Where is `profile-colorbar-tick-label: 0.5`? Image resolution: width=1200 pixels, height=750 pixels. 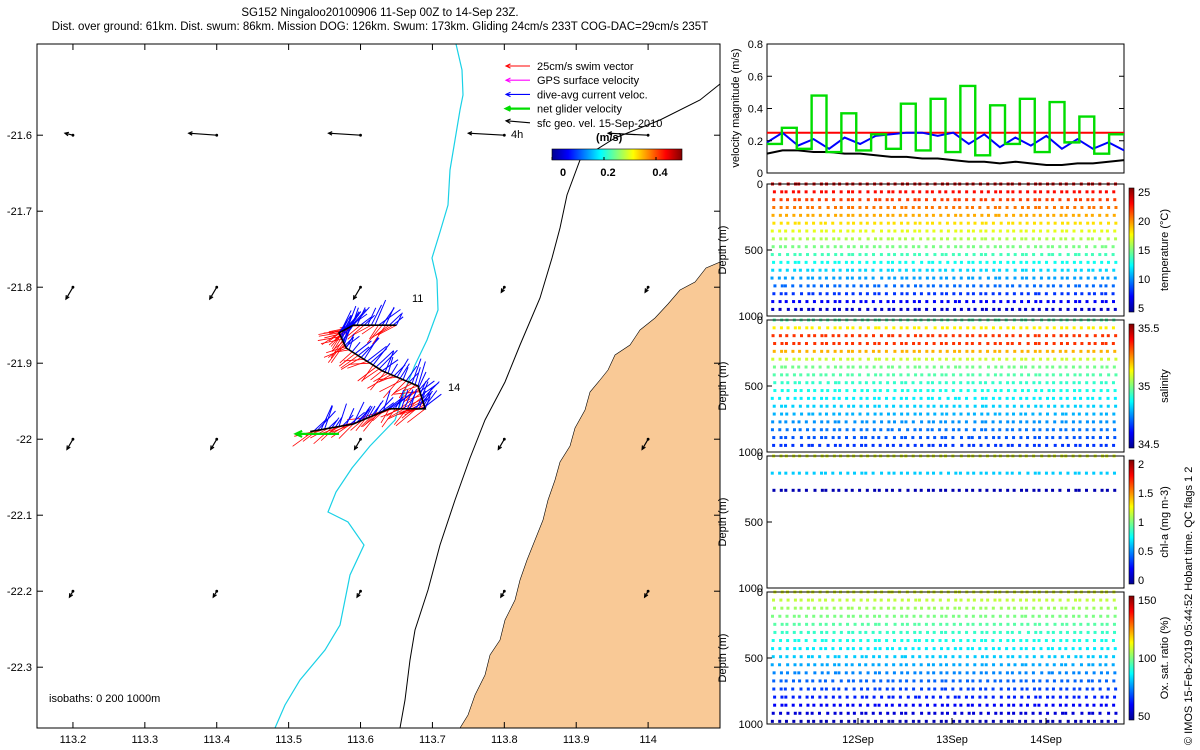 profile-colorbar-tick-label: 0.5 is located at coordinates (1145, 552).